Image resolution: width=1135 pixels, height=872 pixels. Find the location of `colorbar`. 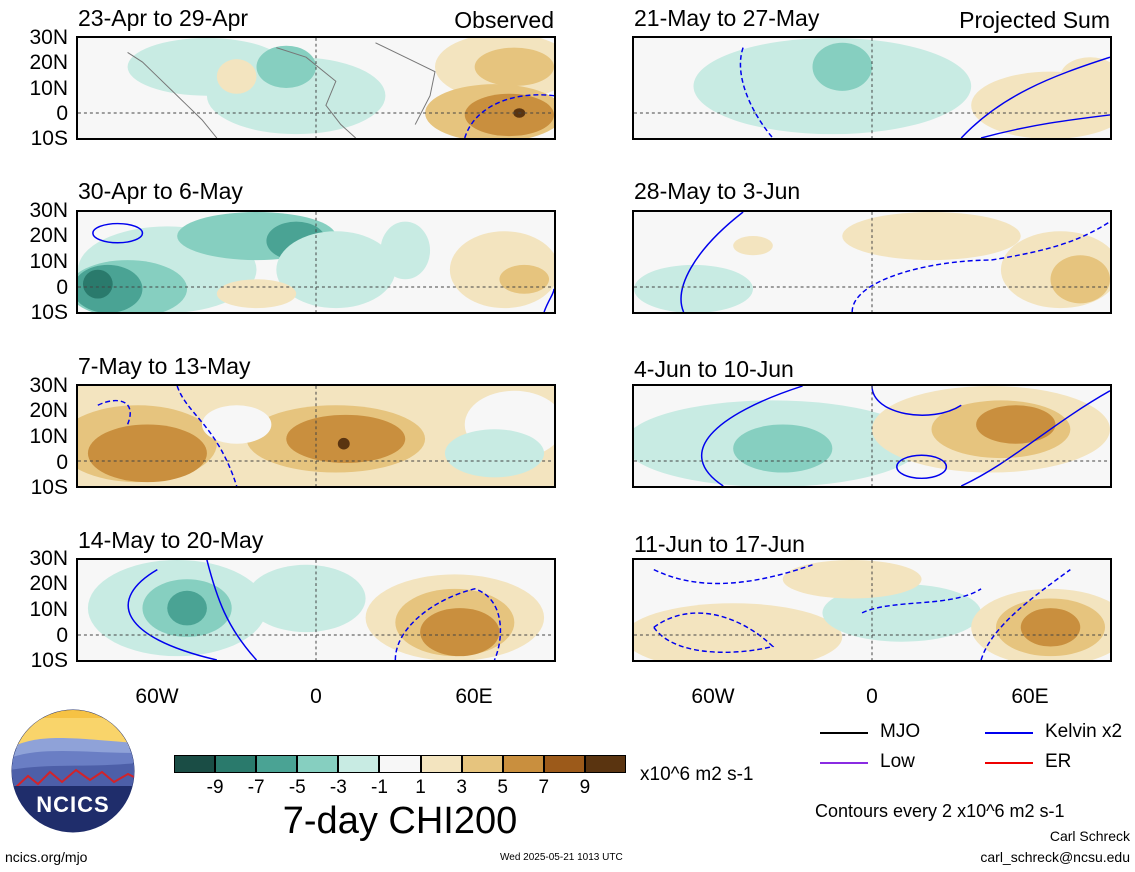

colorbar is located at coordinates (400, 764).